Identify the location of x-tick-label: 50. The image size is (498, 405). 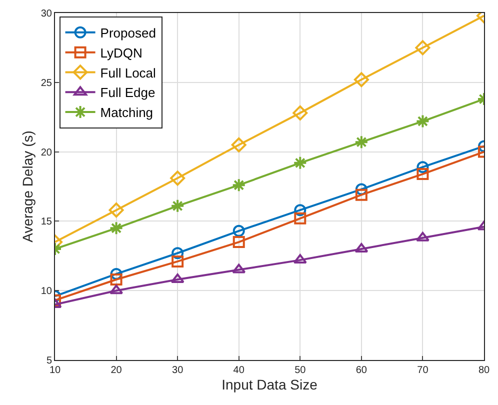
(300, 370).